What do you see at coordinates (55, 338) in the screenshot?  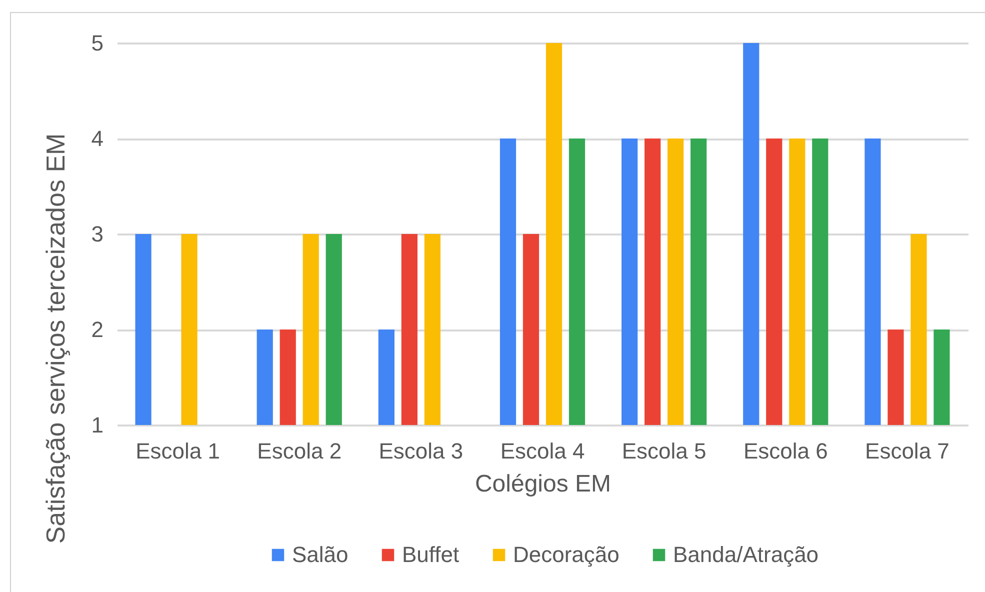 I see `y-axis-title: Satisfação serviços terceizados EM` at bounding box center [55, 338].